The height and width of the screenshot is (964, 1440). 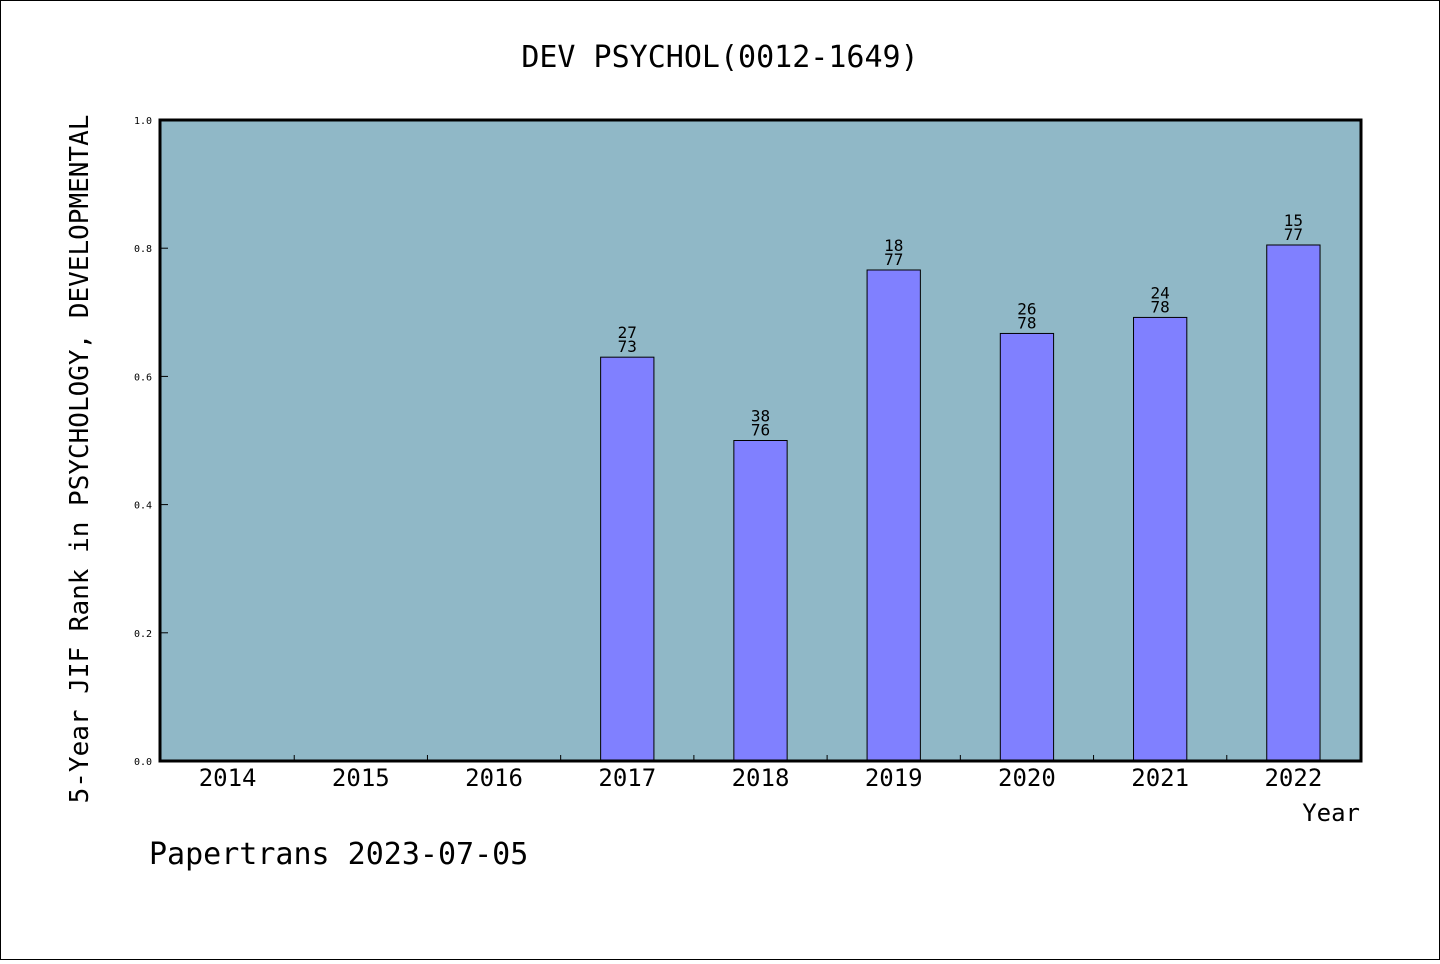 What do you see at coordinates (627, 332) in the screenshot?
I see `bar-label-top-2017: 27` at bounding box center [627, 332].